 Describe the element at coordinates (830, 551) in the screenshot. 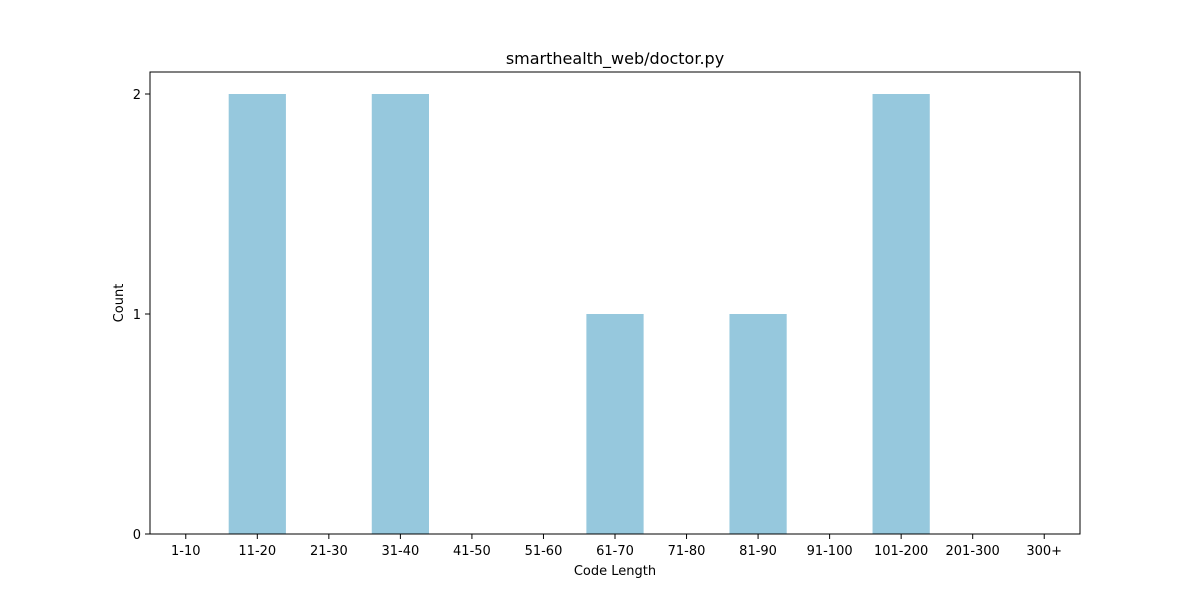

I see `x-tick-label: 91-100` at that location.